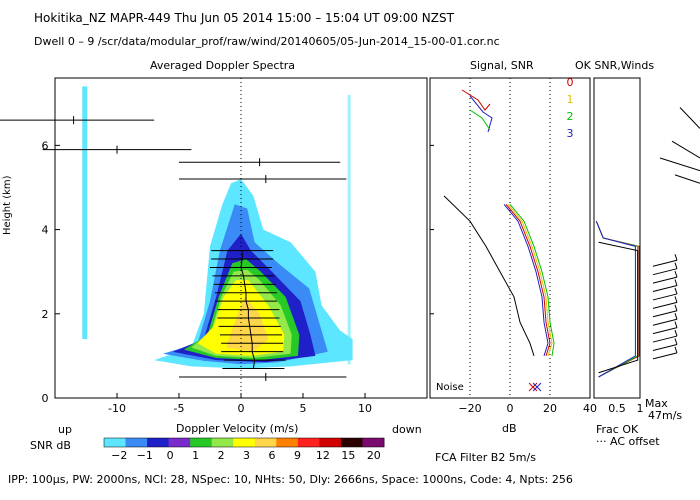 The image size is (700, 500). I want to click on wind-barbs, so click(676, 233).